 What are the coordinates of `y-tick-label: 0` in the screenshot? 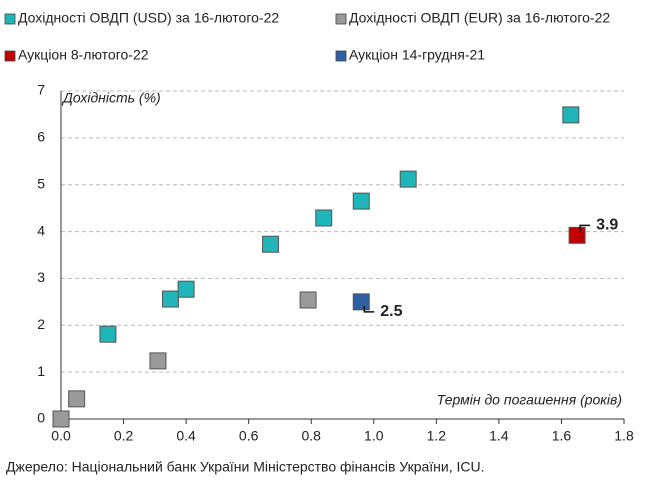 It's located at (41, 418).